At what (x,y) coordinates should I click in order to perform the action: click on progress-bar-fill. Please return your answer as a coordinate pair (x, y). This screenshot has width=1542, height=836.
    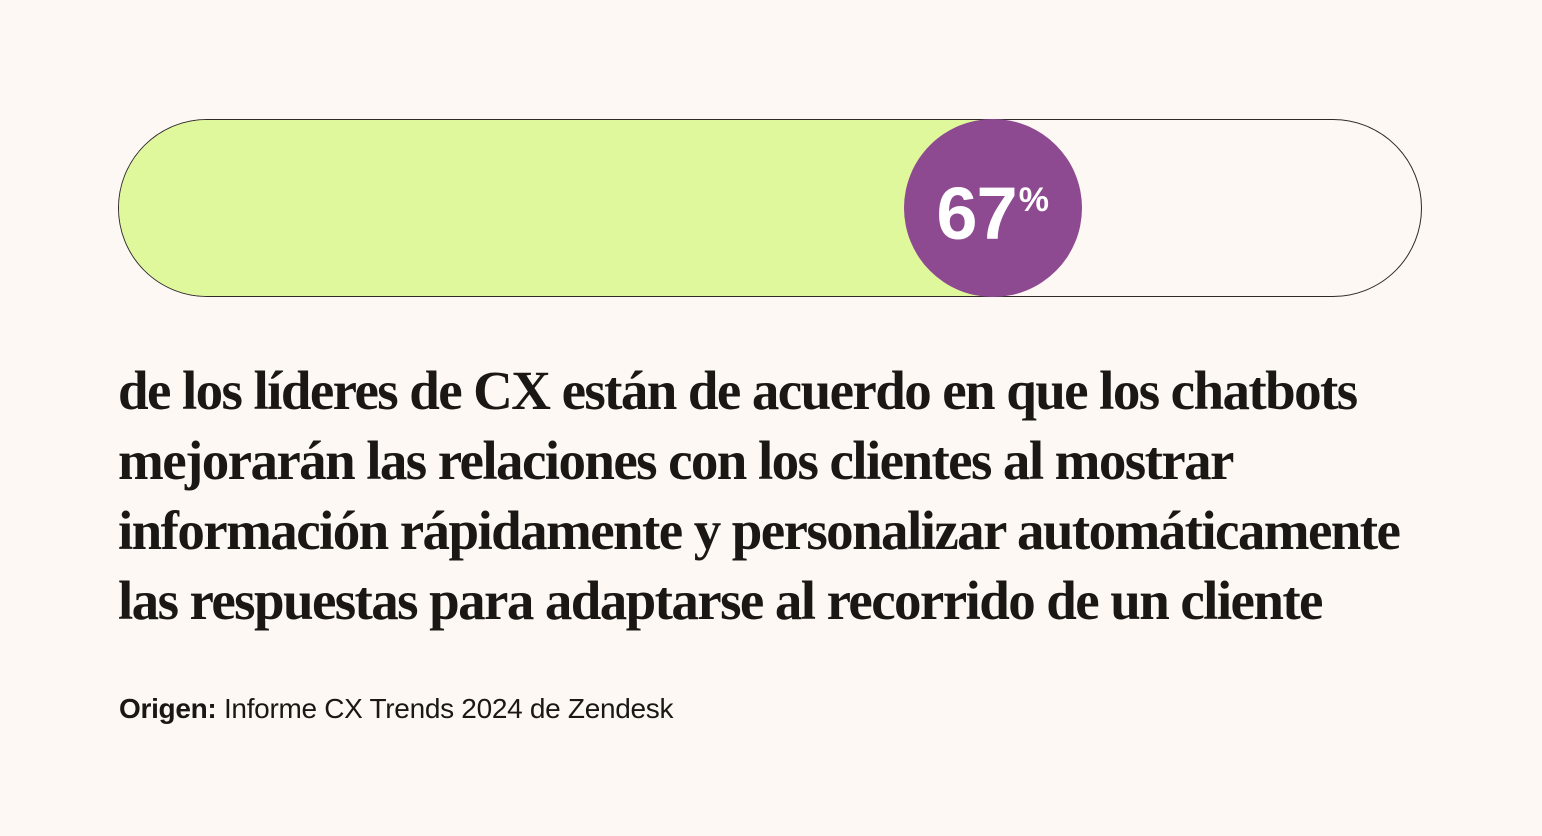
    Looking at the image, I should click on (556, 208).